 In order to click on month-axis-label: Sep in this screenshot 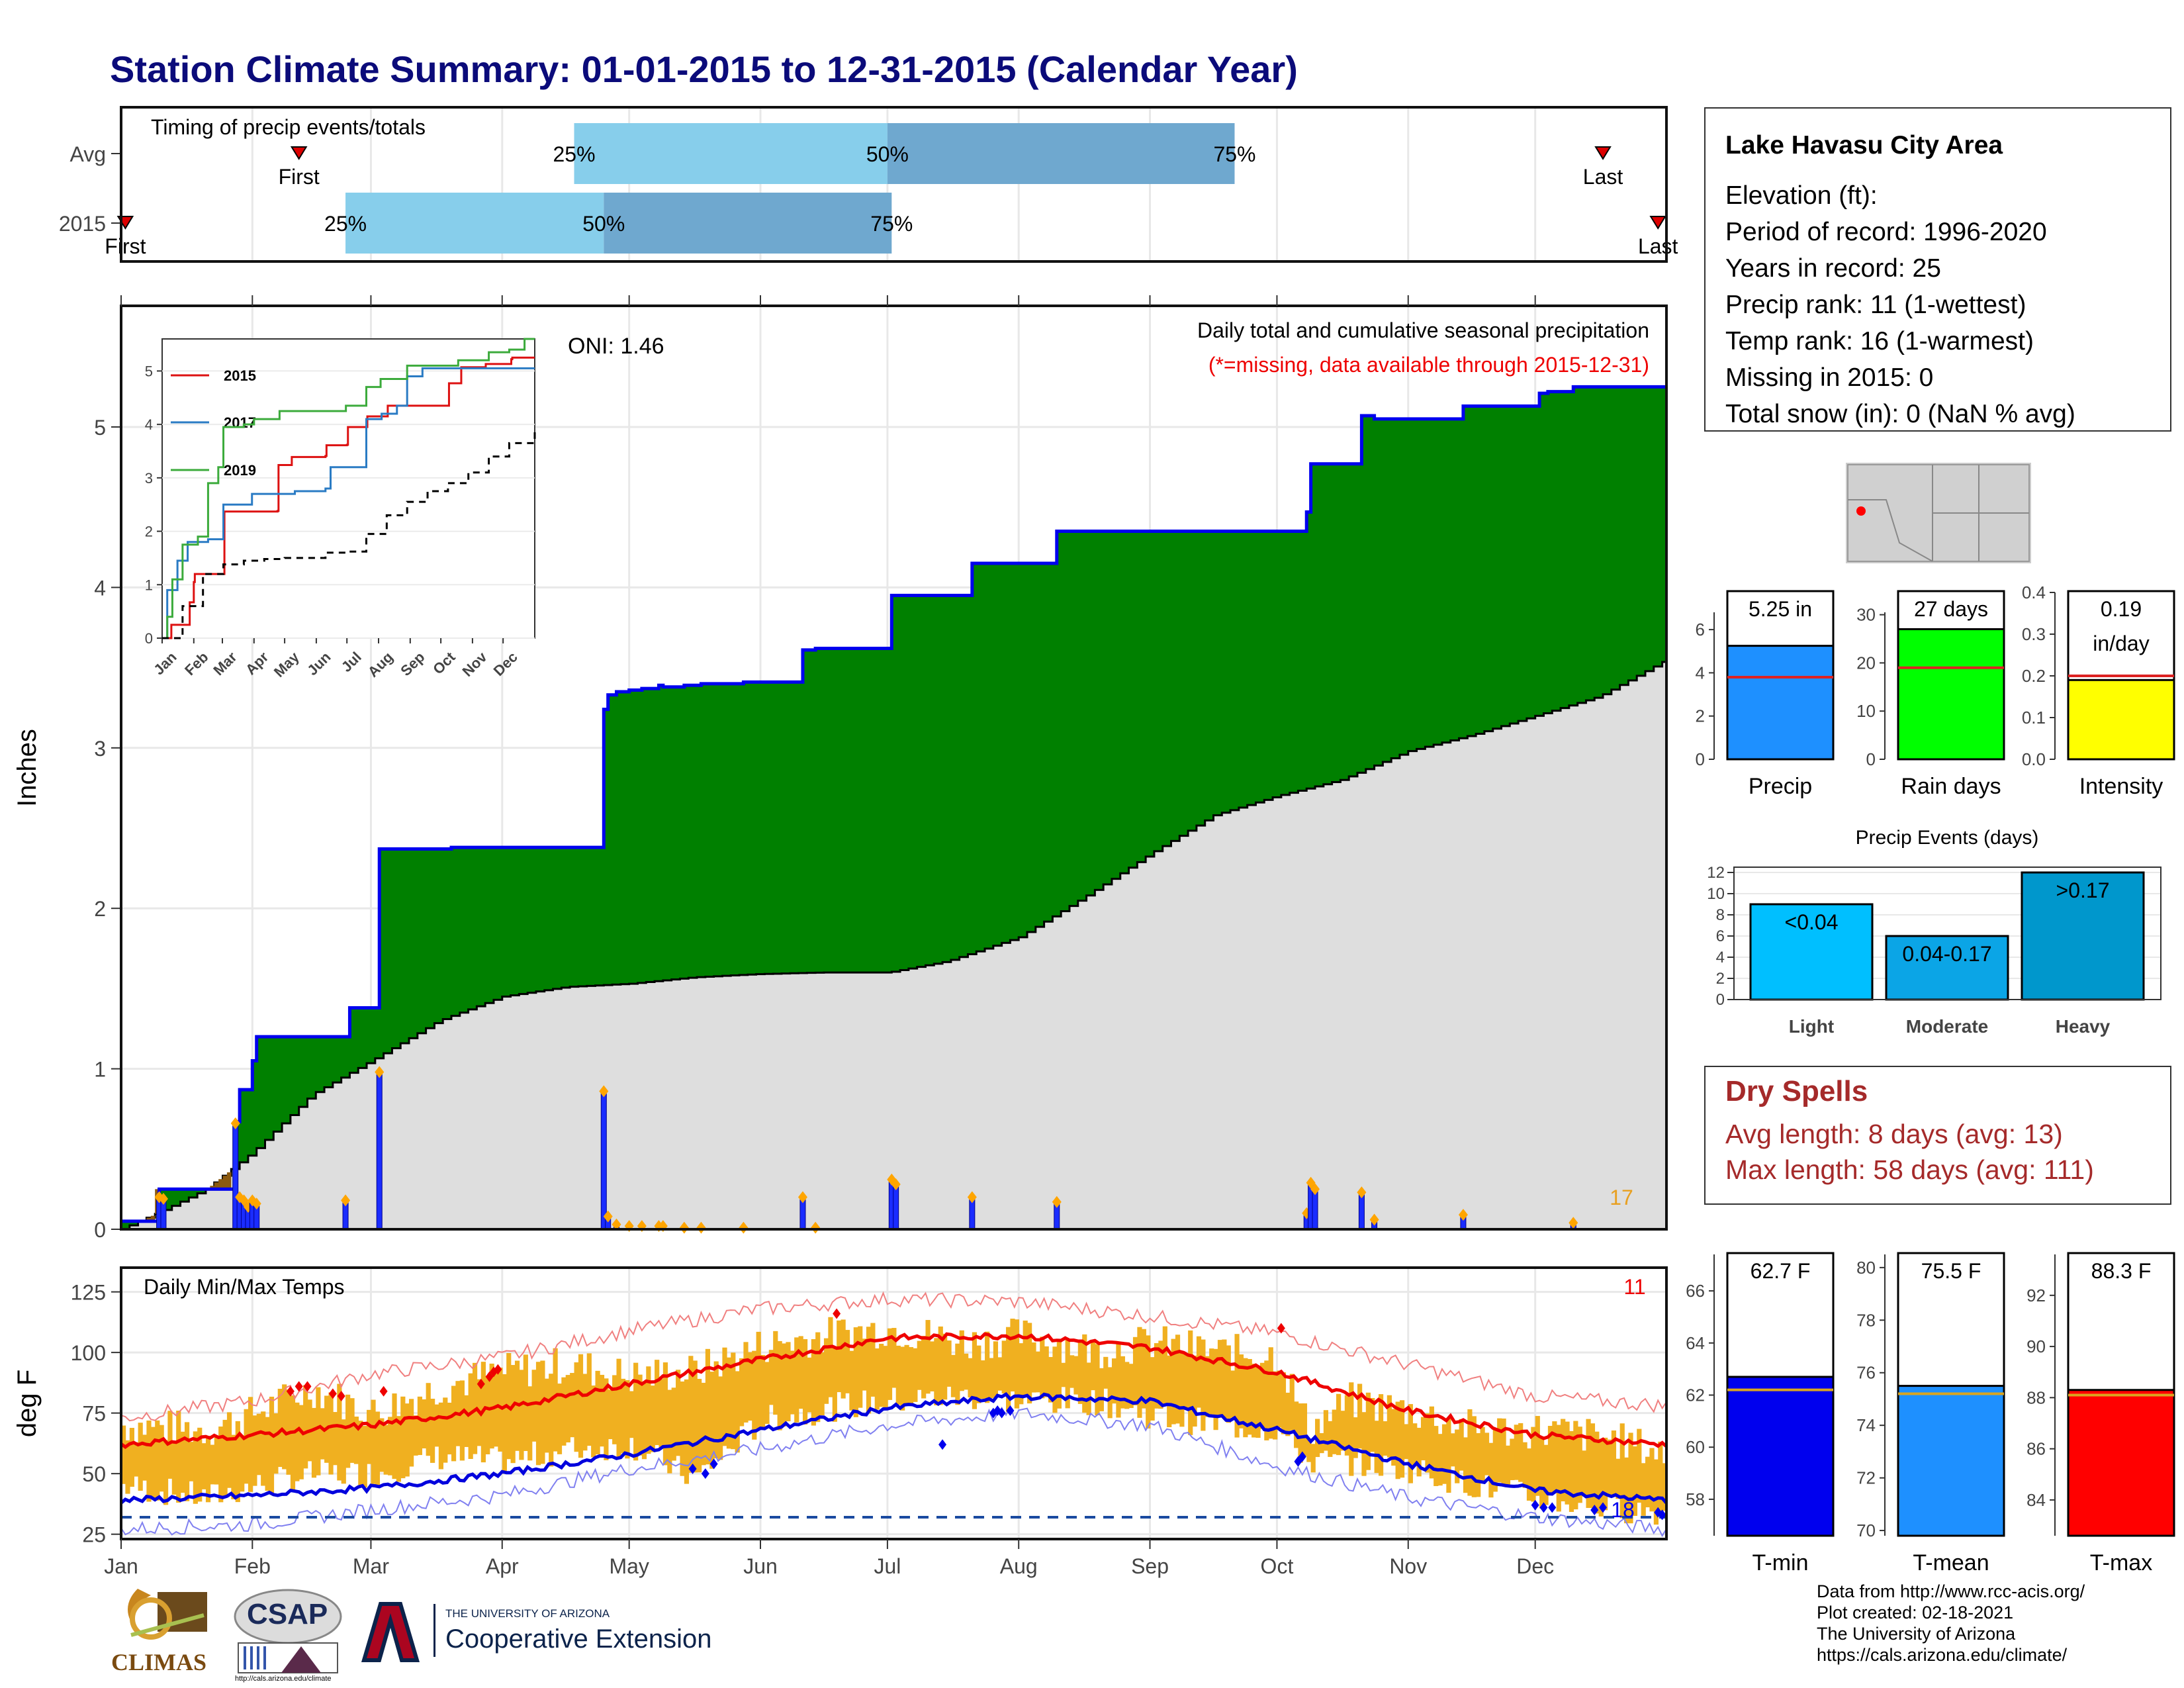, I will do `click(1150, 1566)`.